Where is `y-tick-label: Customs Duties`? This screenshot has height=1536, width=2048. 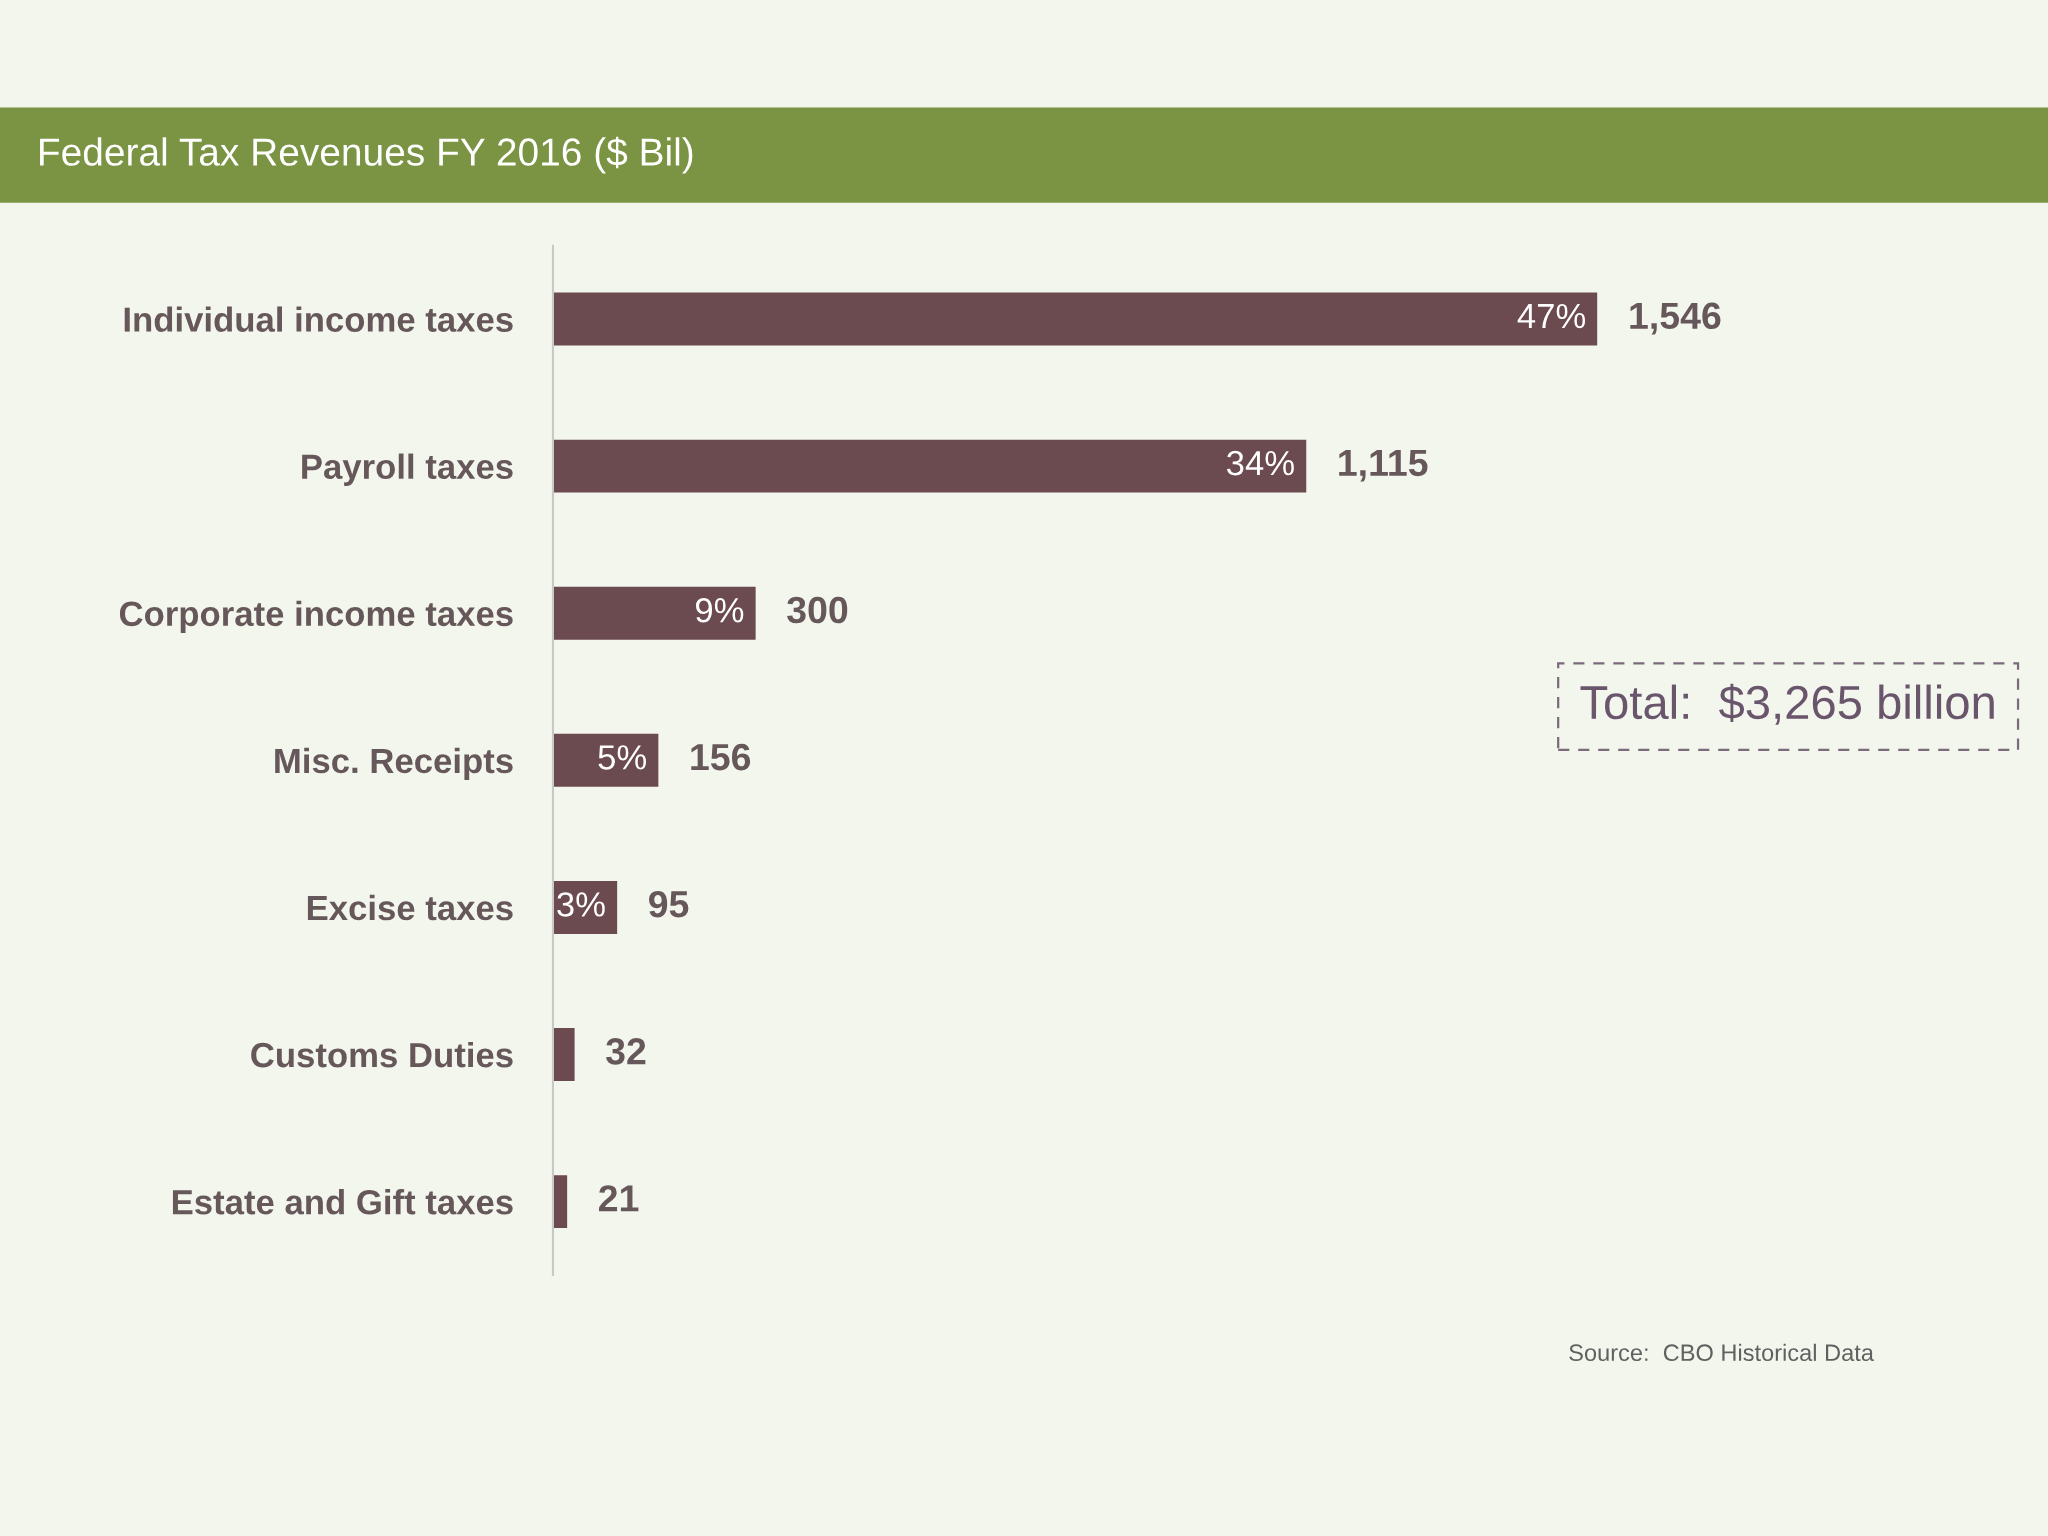
y-tick-label: Customs Duties is located at coordinates (382, 1054).